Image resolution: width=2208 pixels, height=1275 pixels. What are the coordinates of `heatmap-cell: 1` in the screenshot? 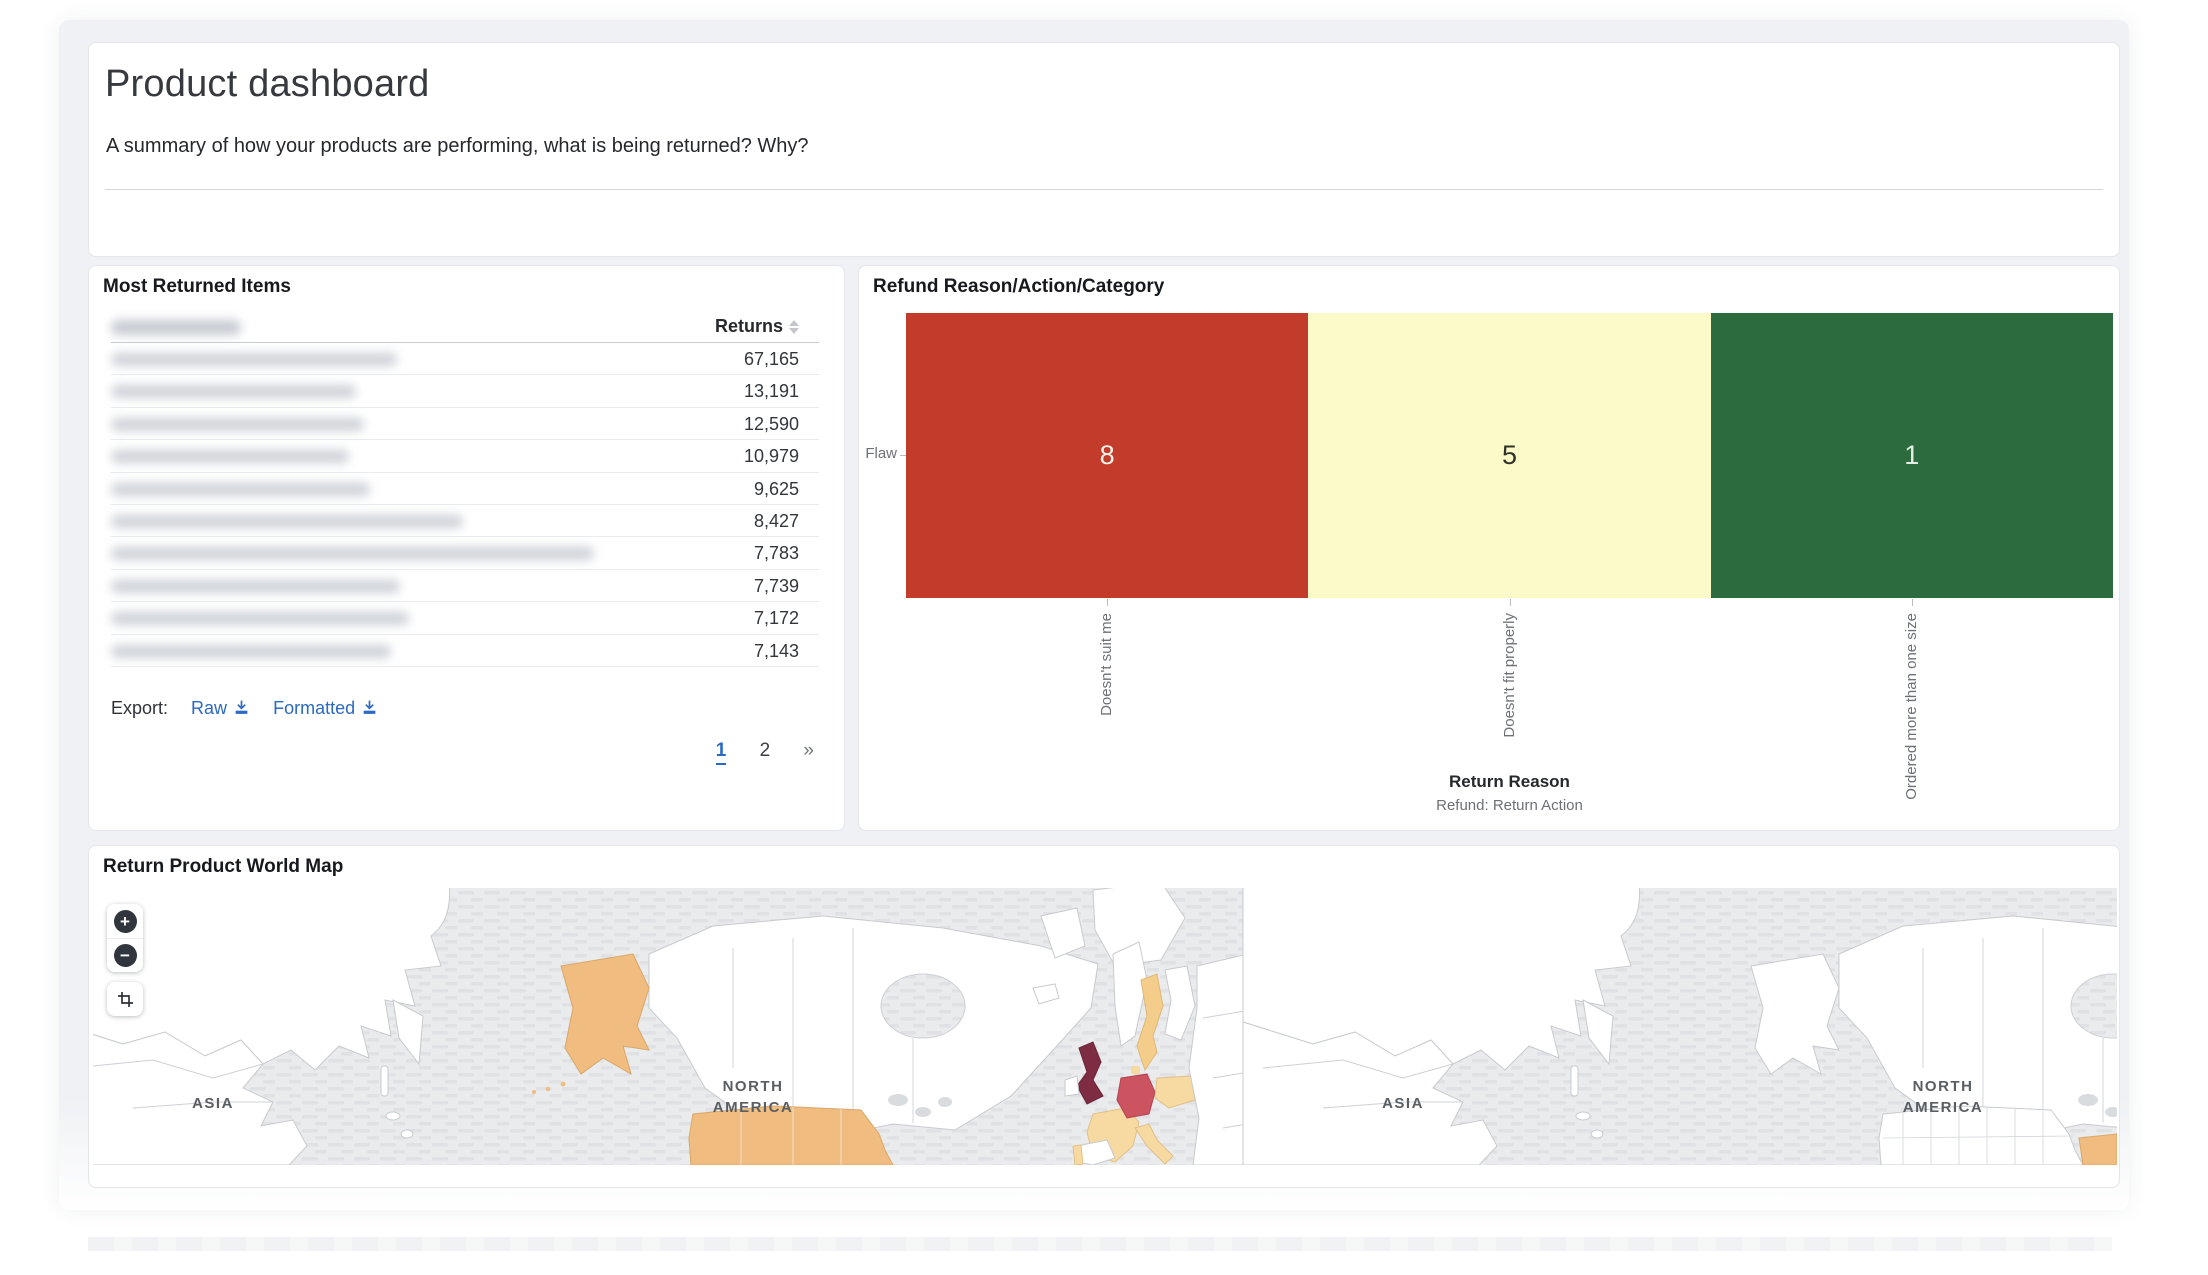 It's located at (1911, 455).